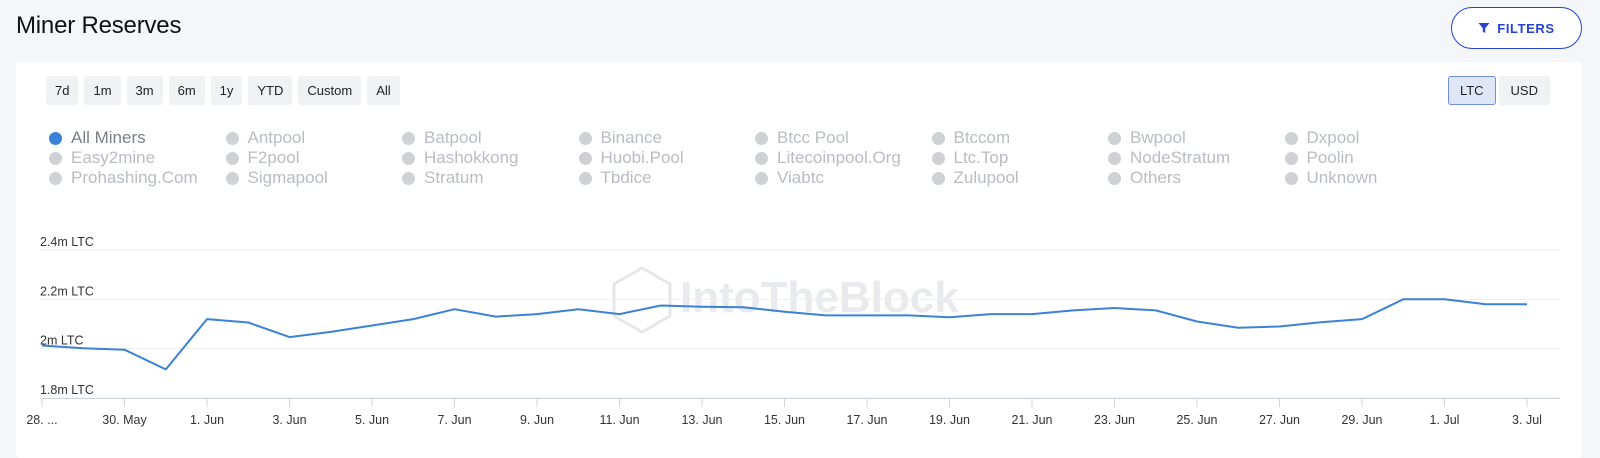 The width and height of the screenshot is (1600, 458). What do you see at coordinates (1484, 28) in the screenshot?
I see `filter-icon` at bounding box center [1484, 28].